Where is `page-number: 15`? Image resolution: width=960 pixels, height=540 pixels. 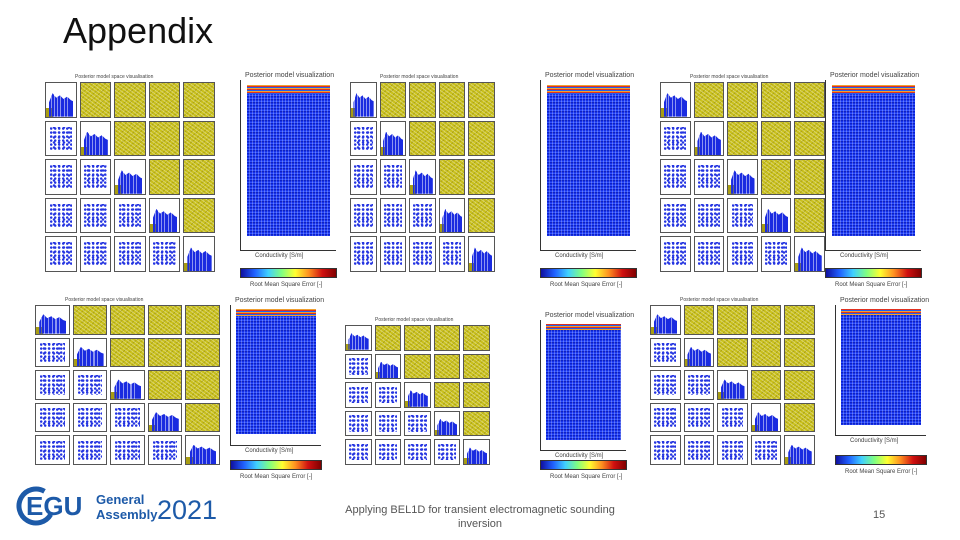 page-number: 15 is located at coordinates (879, 515).